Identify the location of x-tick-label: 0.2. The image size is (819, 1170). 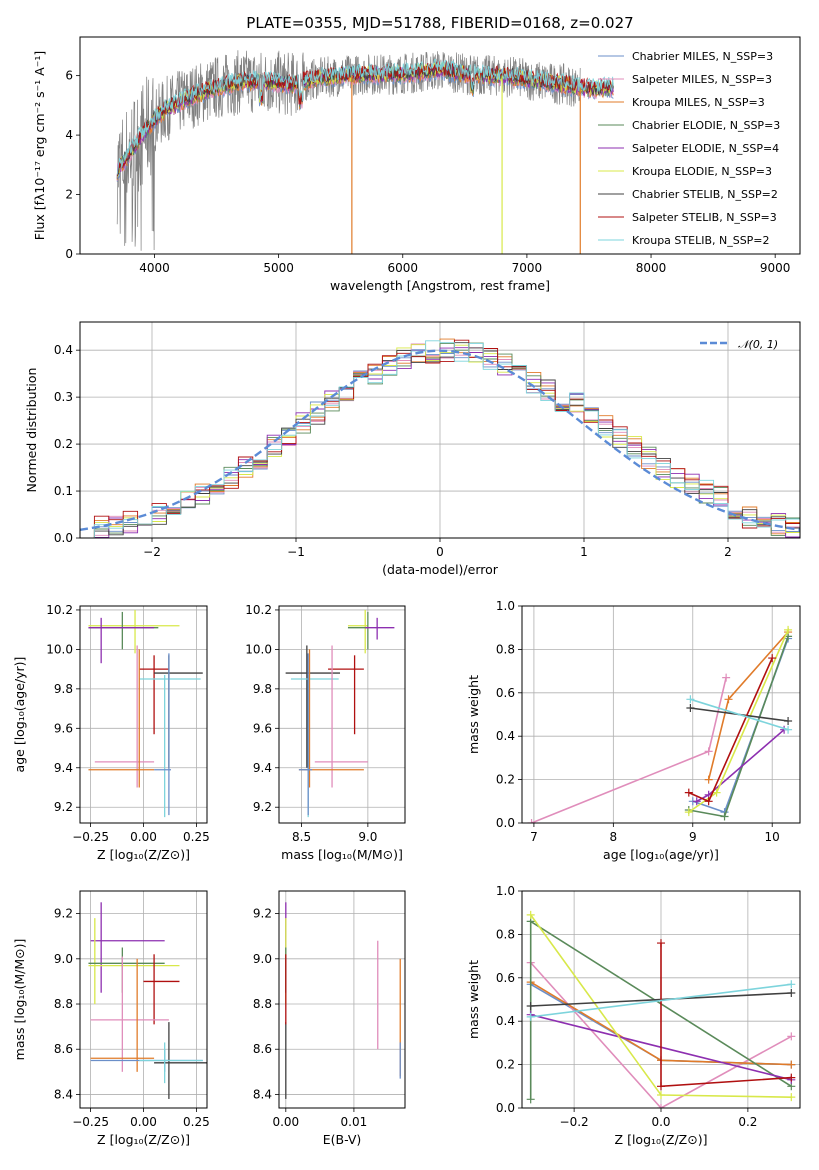
(747, 1122).